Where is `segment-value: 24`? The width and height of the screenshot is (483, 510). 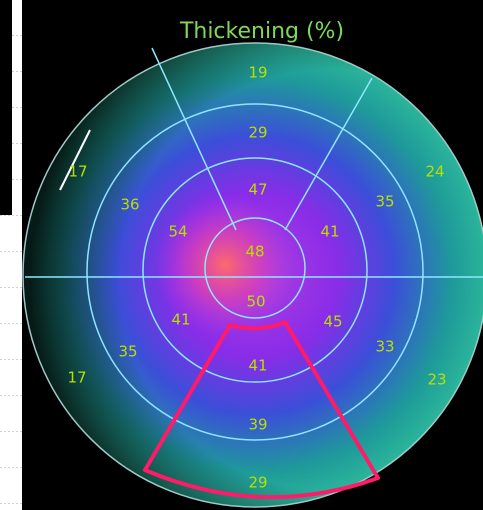 segment-value: 24 is located at coordinates (434, 172).